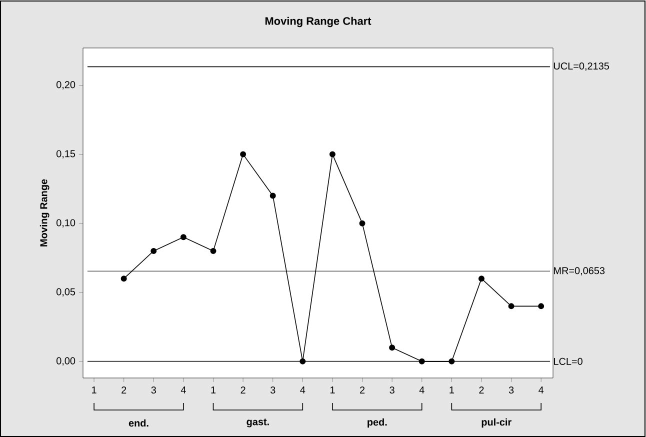 This screenshot has height=437, width=646. Describe the element at coordinates (66, 85) in the screenshot. I see `y-tick-label: 0,20` at that location.